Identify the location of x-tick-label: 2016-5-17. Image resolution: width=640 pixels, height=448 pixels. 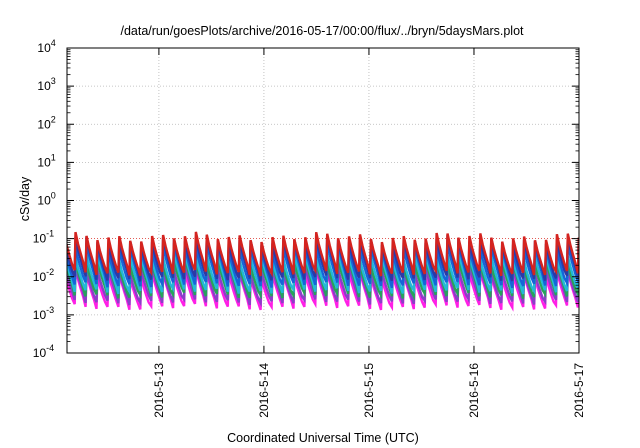
(579, 390).